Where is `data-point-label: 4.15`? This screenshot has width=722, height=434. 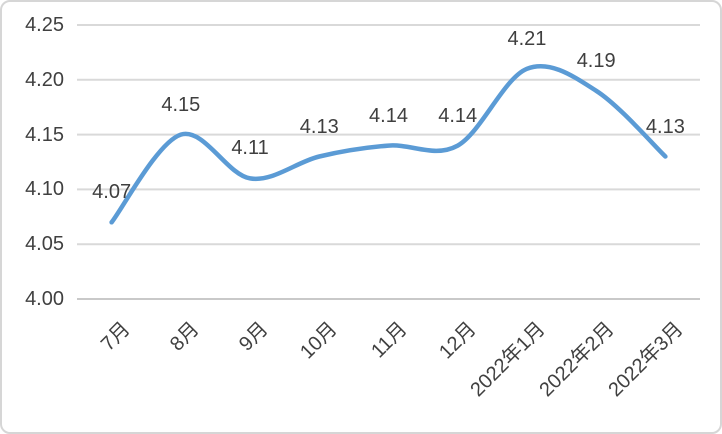
data-point-label: 4.15 is located at coordinates (181, 104).